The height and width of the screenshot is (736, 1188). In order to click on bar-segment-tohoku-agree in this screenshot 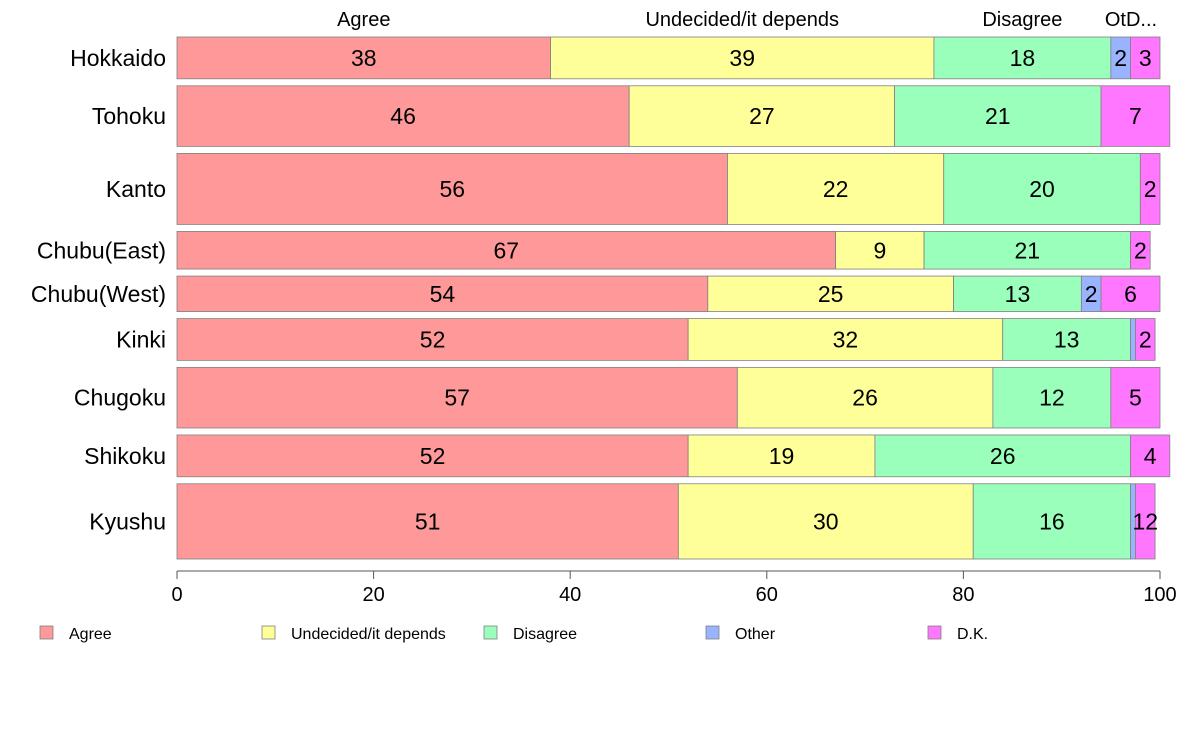, I will do `click(403, 116)`.